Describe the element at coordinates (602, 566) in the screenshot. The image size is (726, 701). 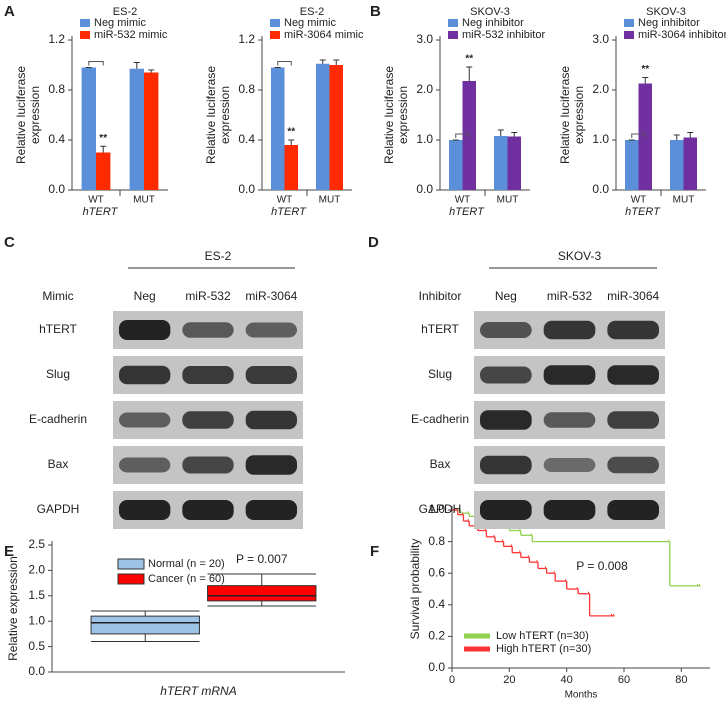
I see `p-value: P = 0.008` at that location.